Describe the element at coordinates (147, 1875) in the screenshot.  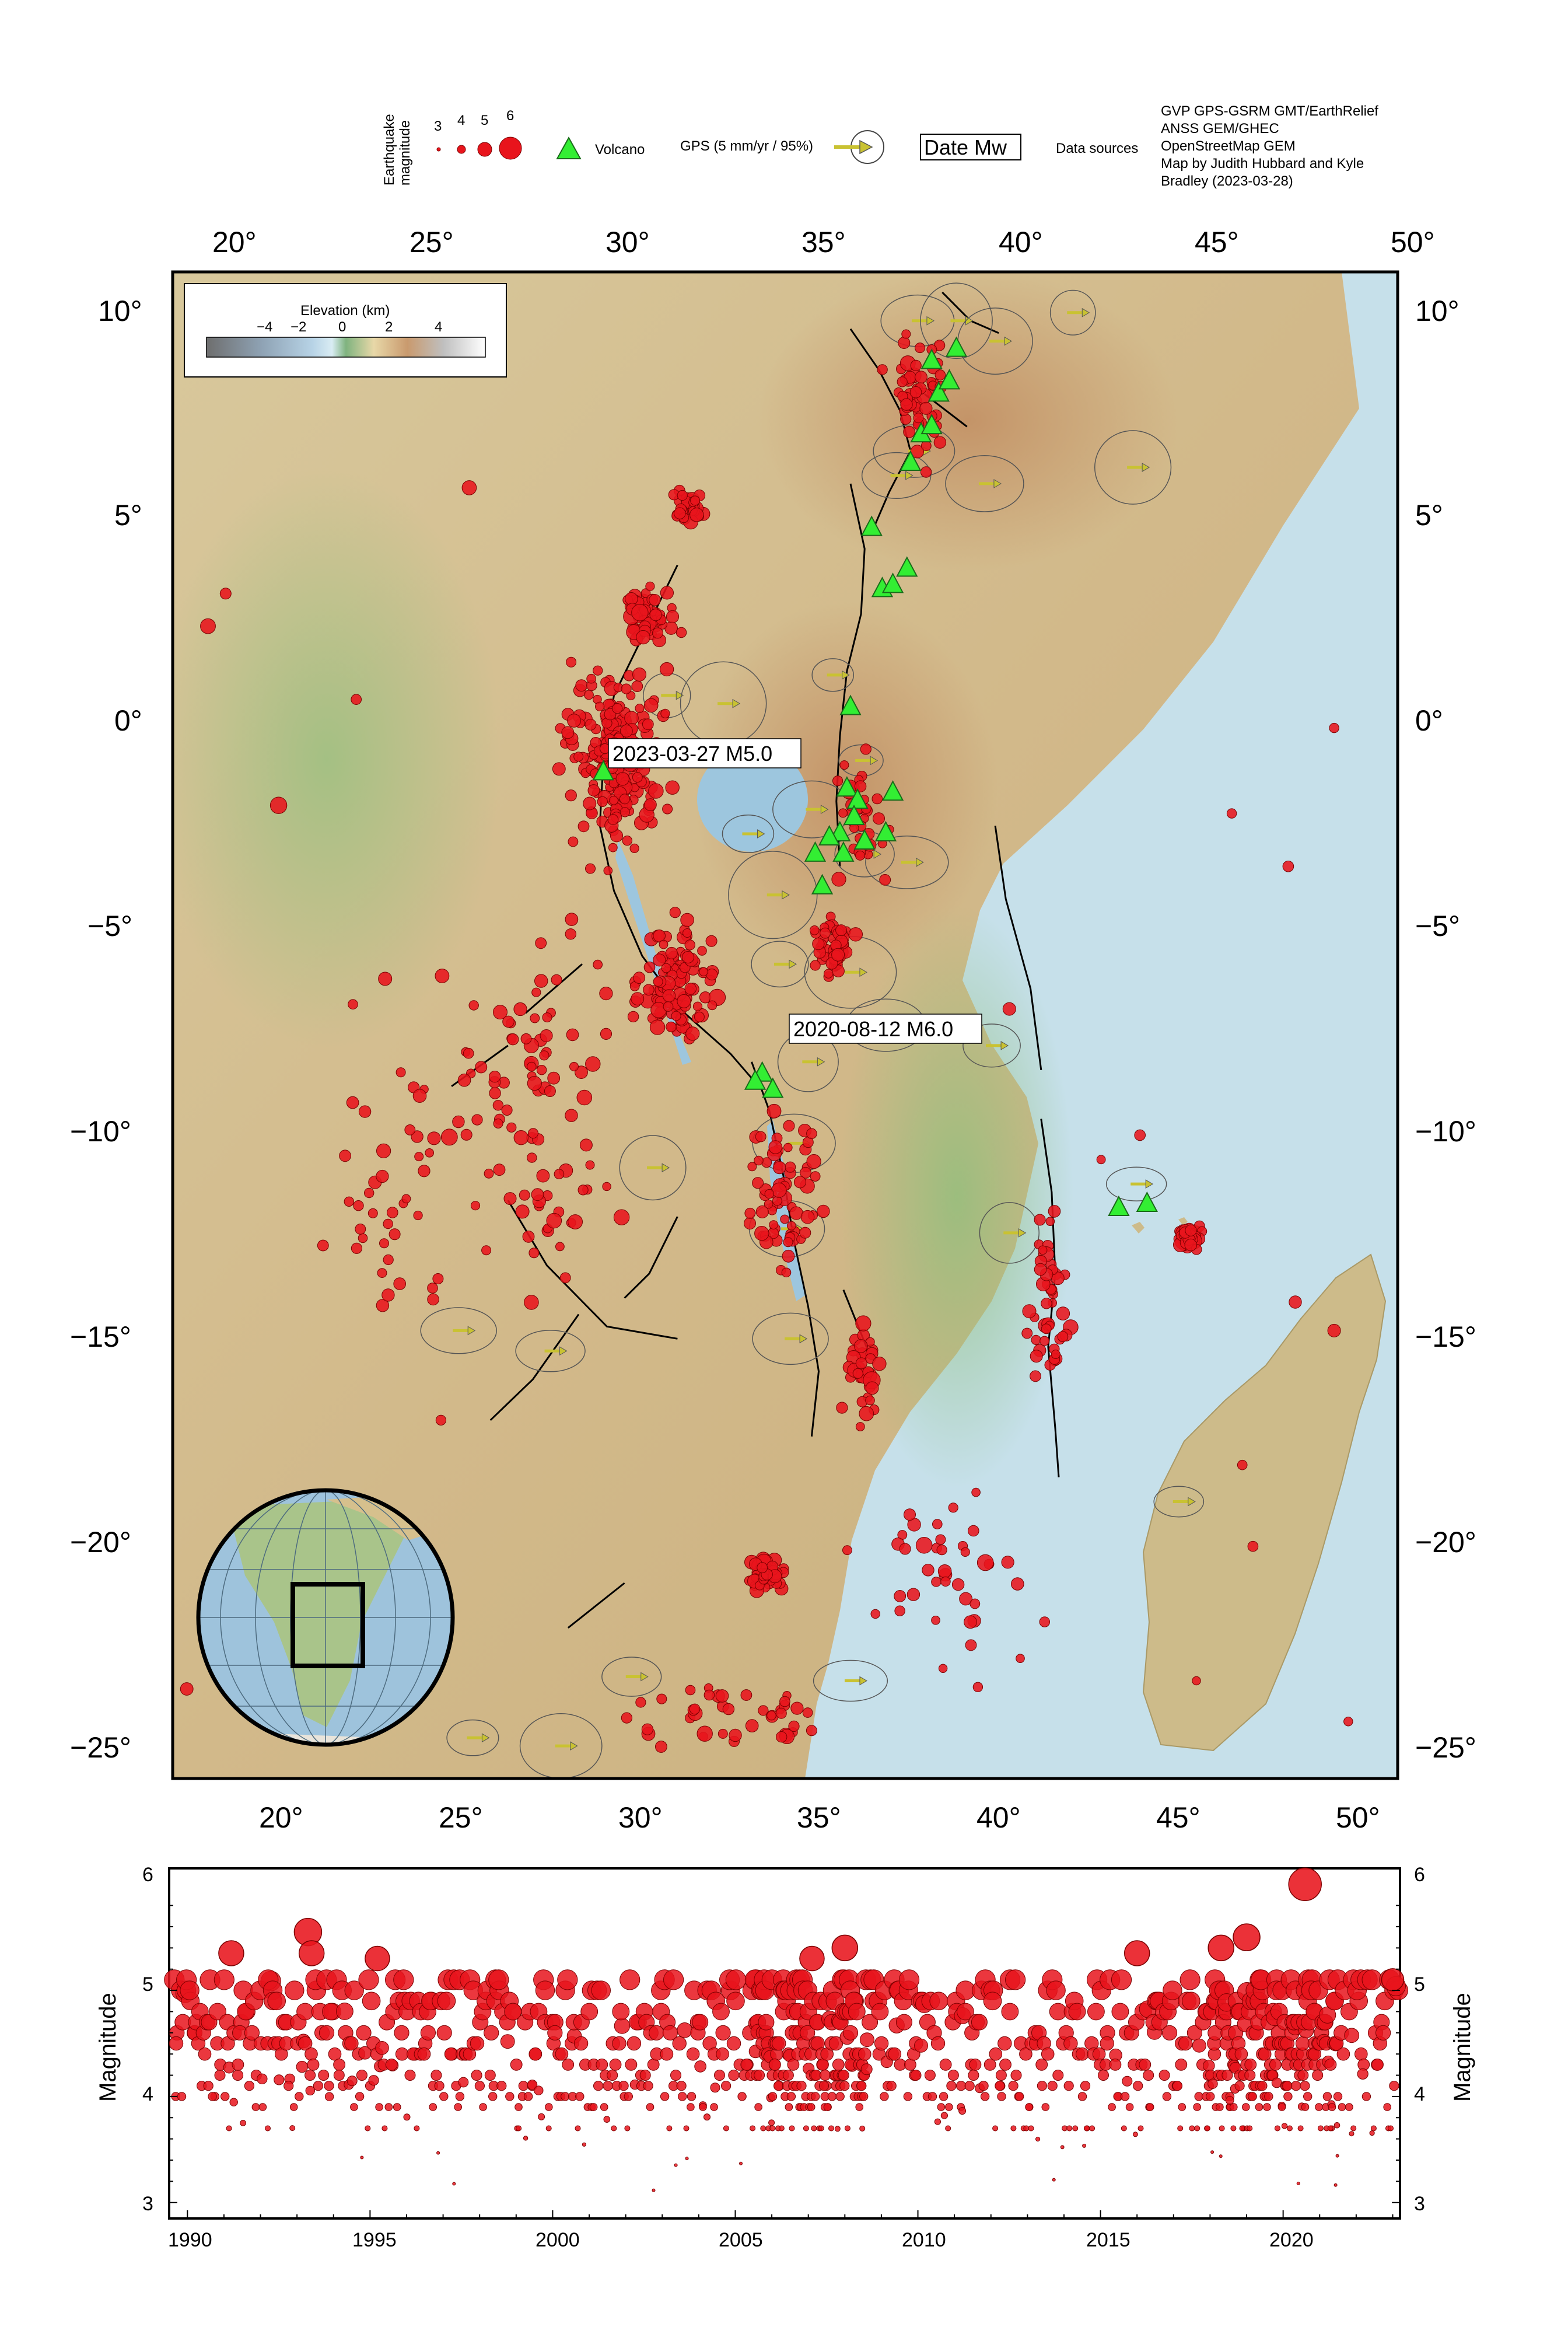
I see `ts-ytick-left-6: 6` at that location.